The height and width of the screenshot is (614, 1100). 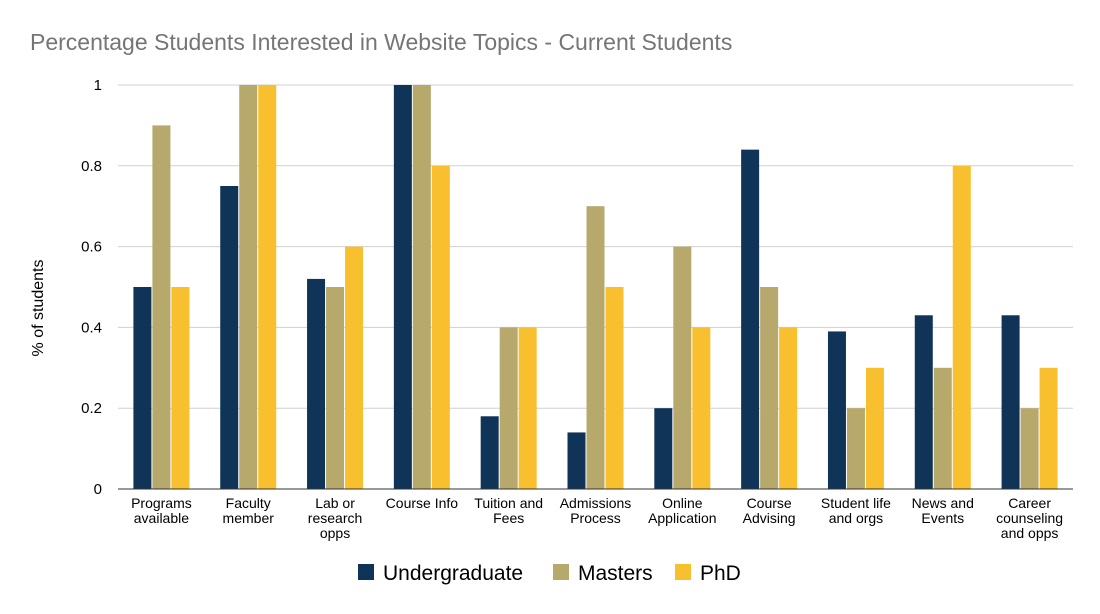 I want to click on y-axis-ticks: 0 0.2 0.4 0.6 0.8 1, so click(x=91, y=287).